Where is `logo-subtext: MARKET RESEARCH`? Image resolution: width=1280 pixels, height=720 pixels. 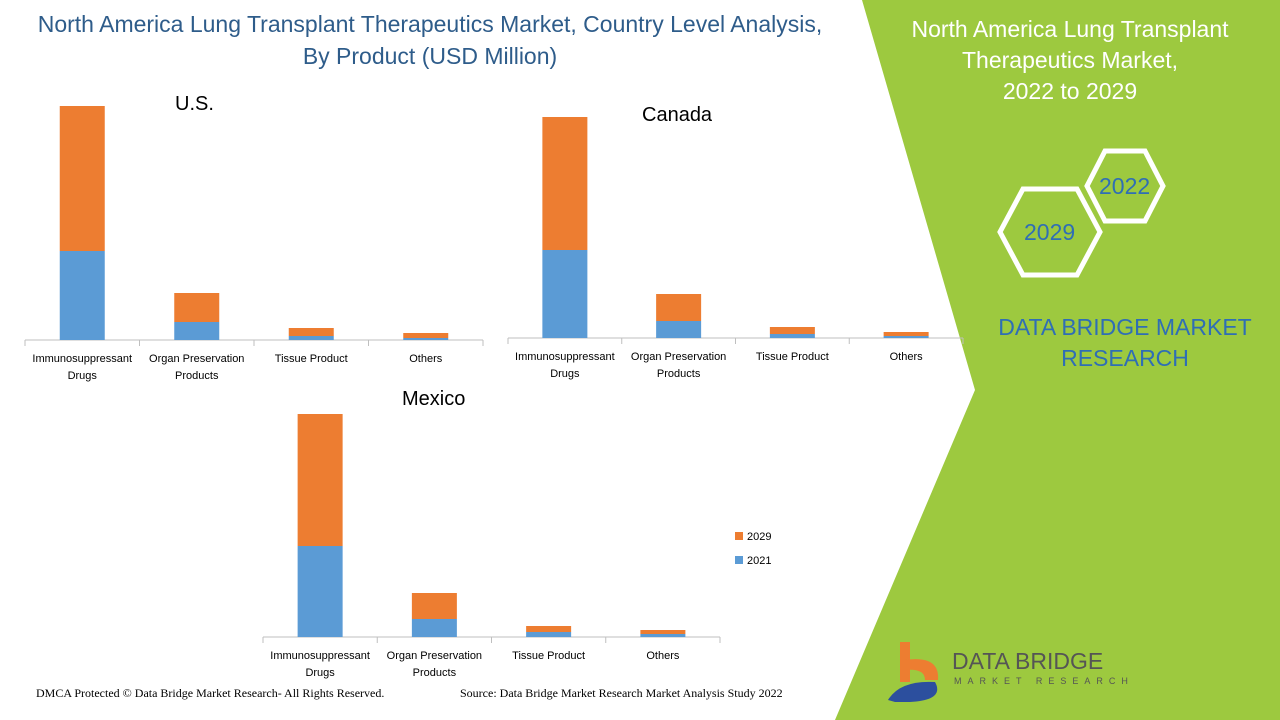
logo-subtext: MARKET RESEARCH is located at coordinates (1044, 681).